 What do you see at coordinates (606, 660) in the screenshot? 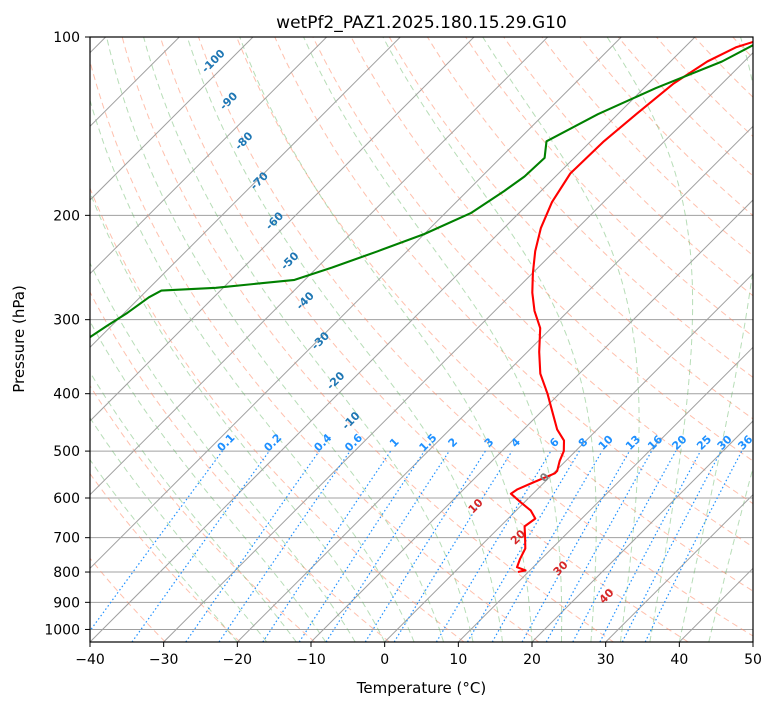
I see `x-tick-label: 30` at bounding box center [606, 660].